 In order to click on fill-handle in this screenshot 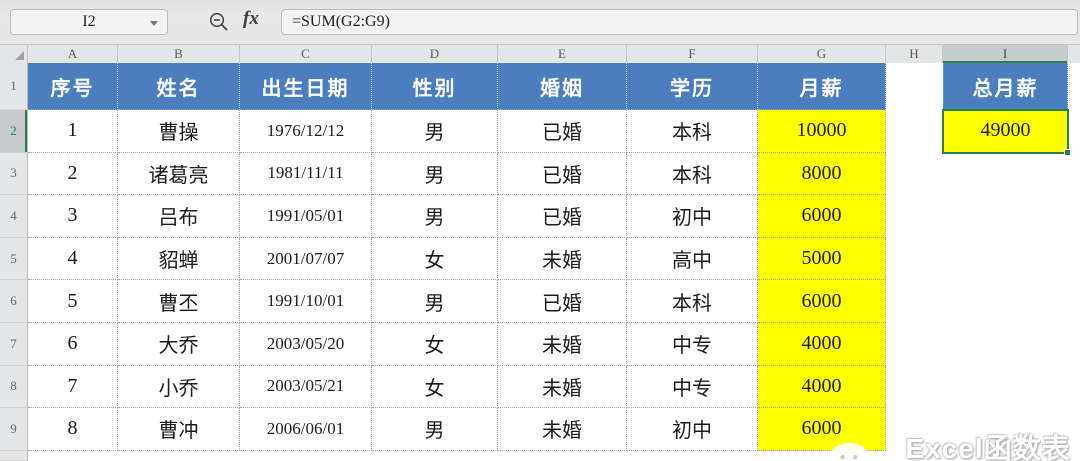, I will do `click(1067, 152)`.